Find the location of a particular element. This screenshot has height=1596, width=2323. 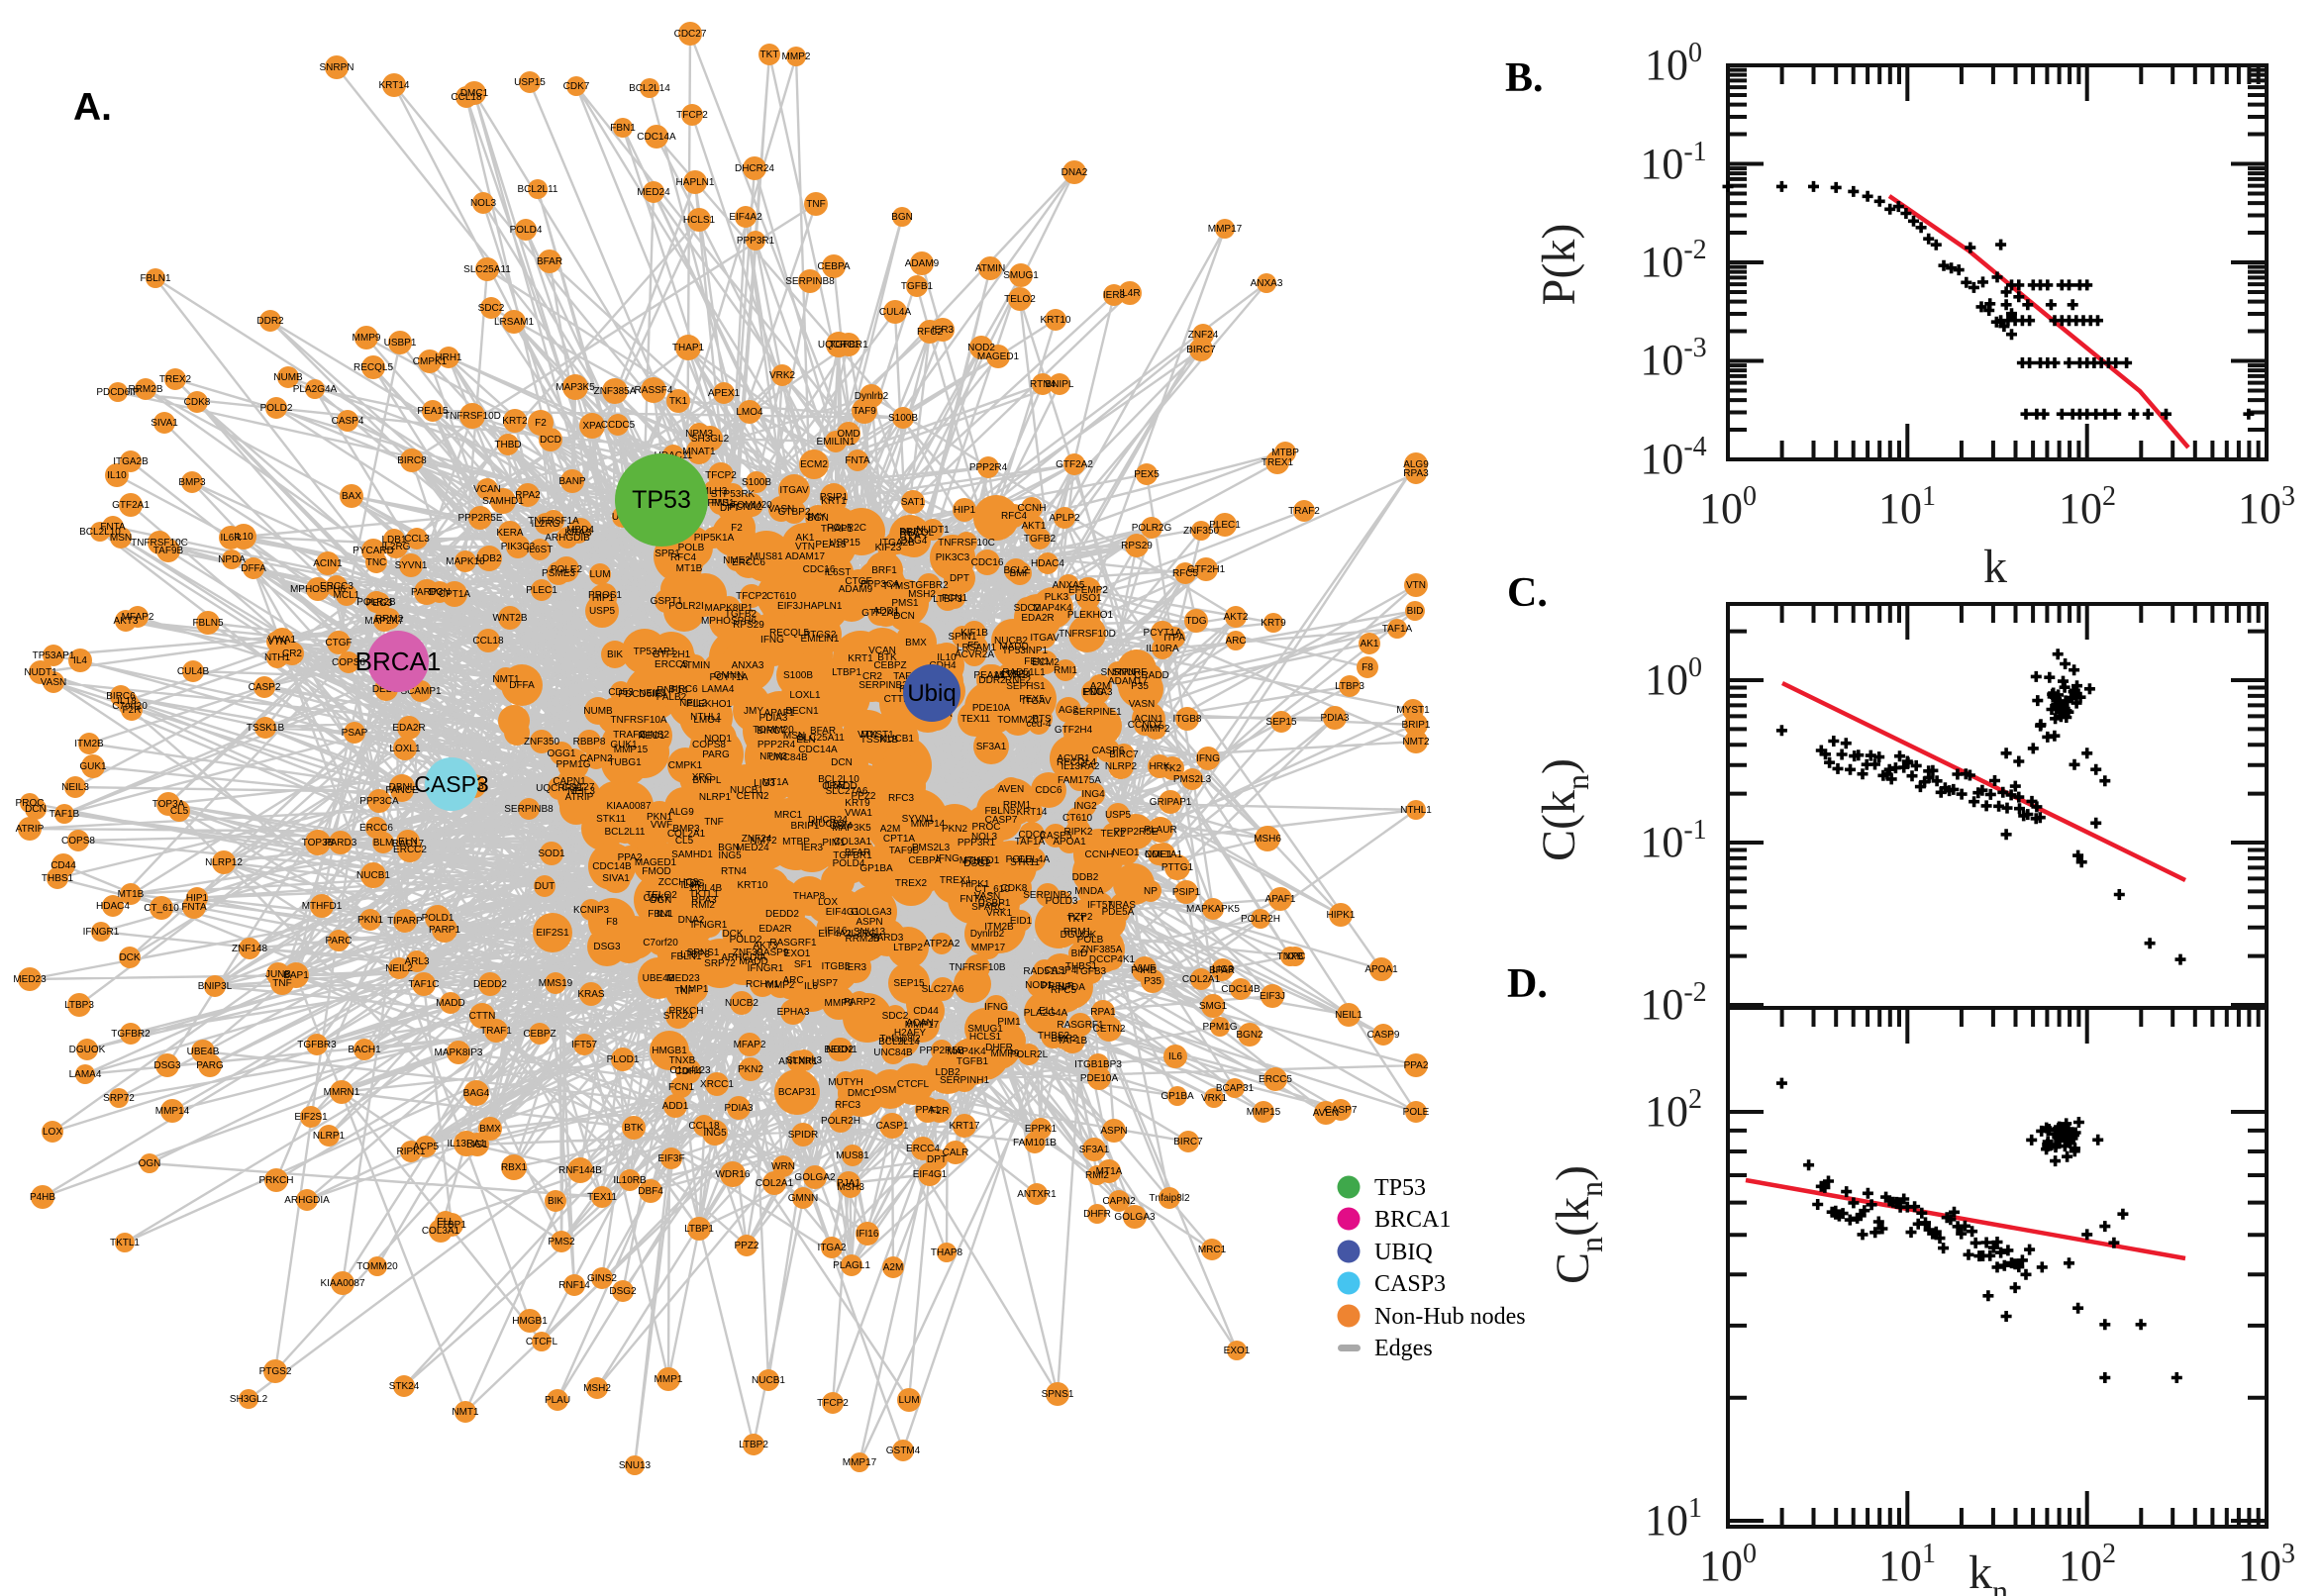

svg-text: HAPLN1 is located at coordinates (823, 606).